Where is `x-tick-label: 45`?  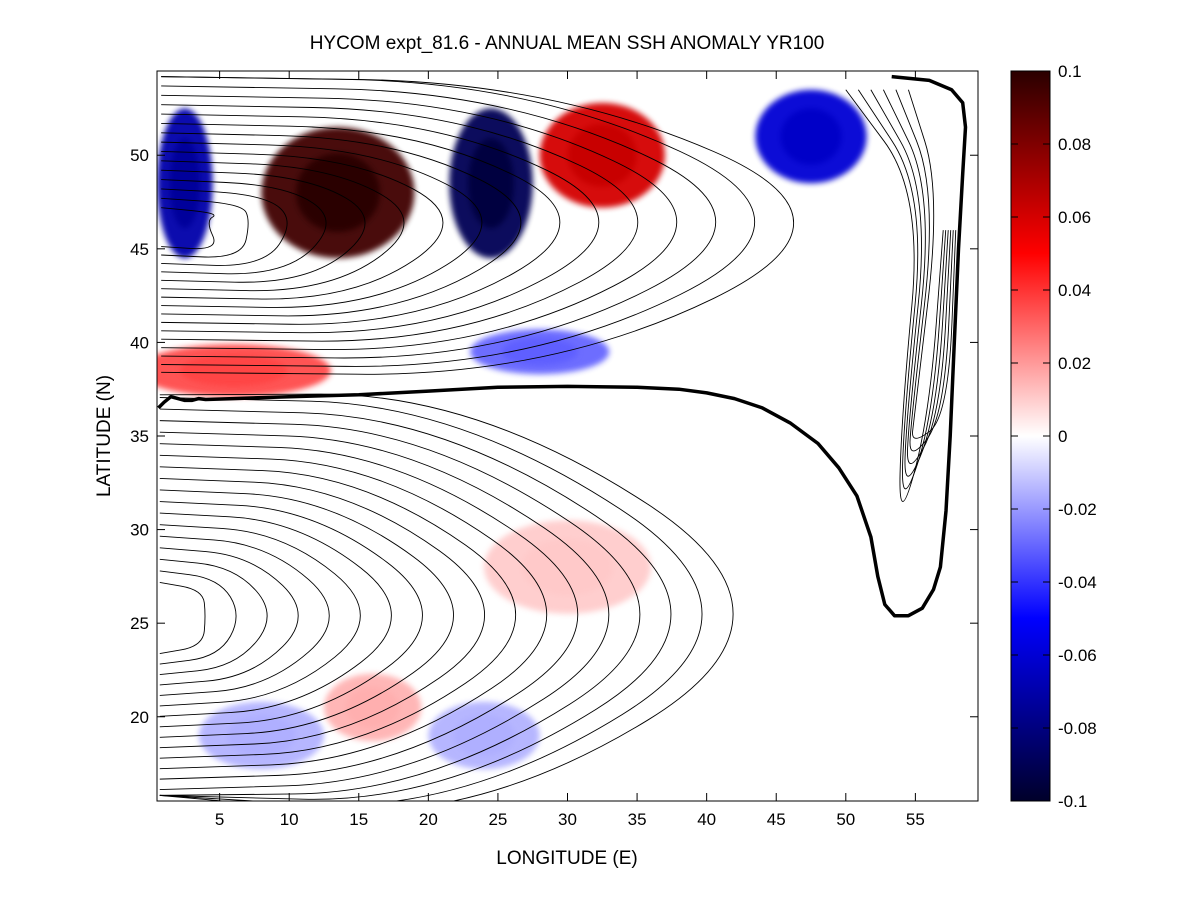 x-tick-label: 45 is located at coordinates (776, 819).